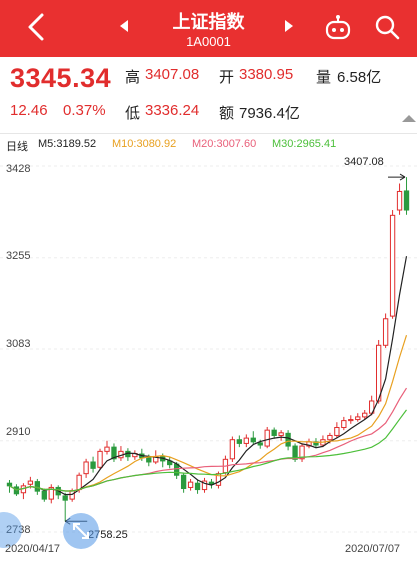 The width and height of the screenshot is (417, 563). What do you see at coordinates (227, 77) in the screenshot?
I see `open-label: 开` at bounding box center [227, 77].